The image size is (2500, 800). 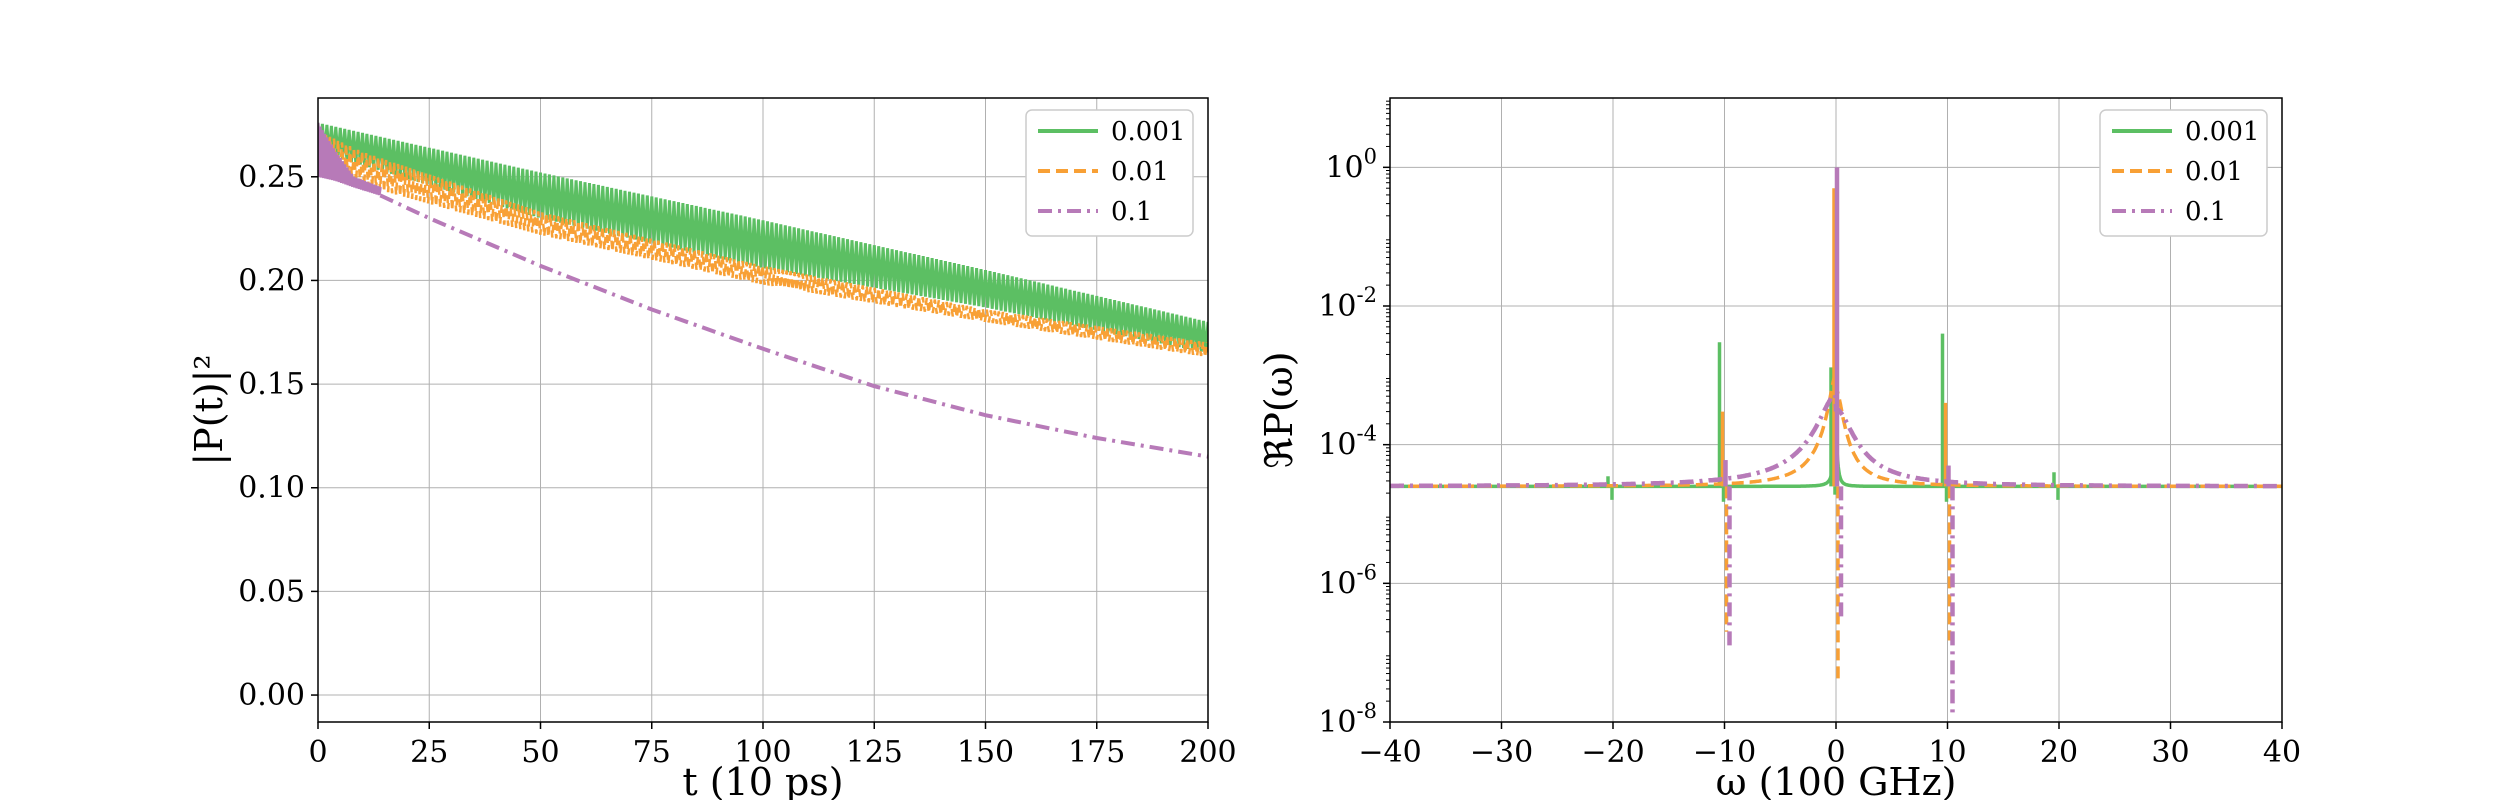 What do you see at coordinates (1367, 434) in the screenshot?
I see `y-tick-exponent: -4` at bounding box center [1367, 434].